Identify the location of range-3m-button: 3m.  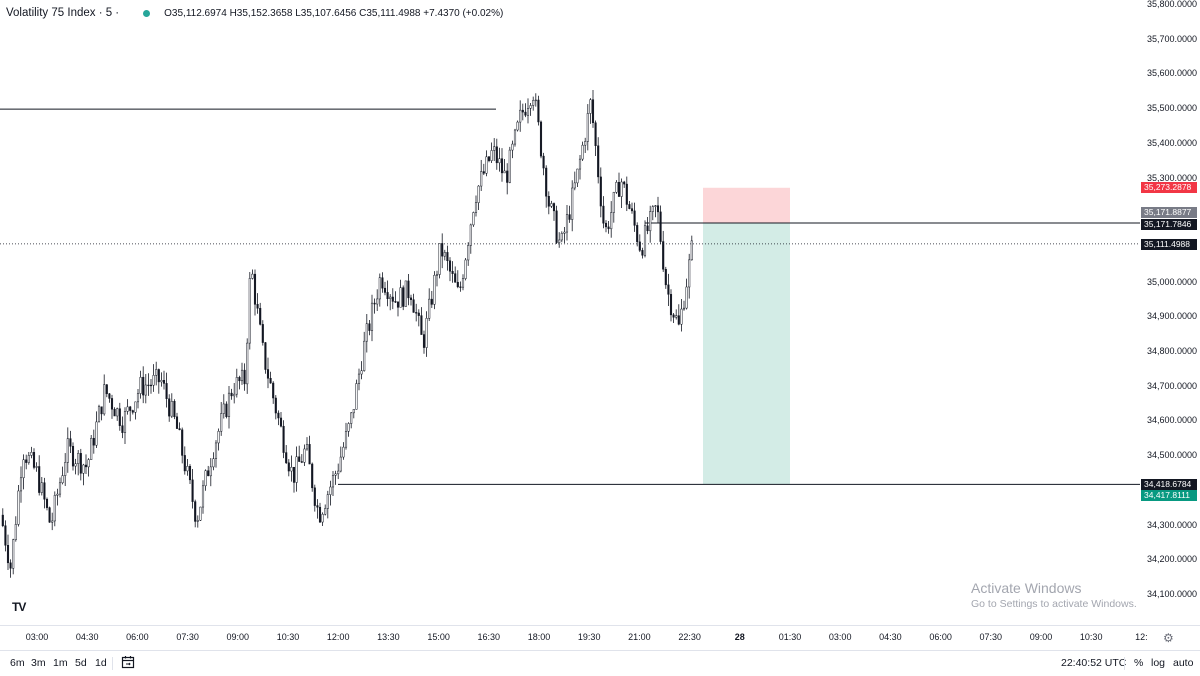
(38, 663).